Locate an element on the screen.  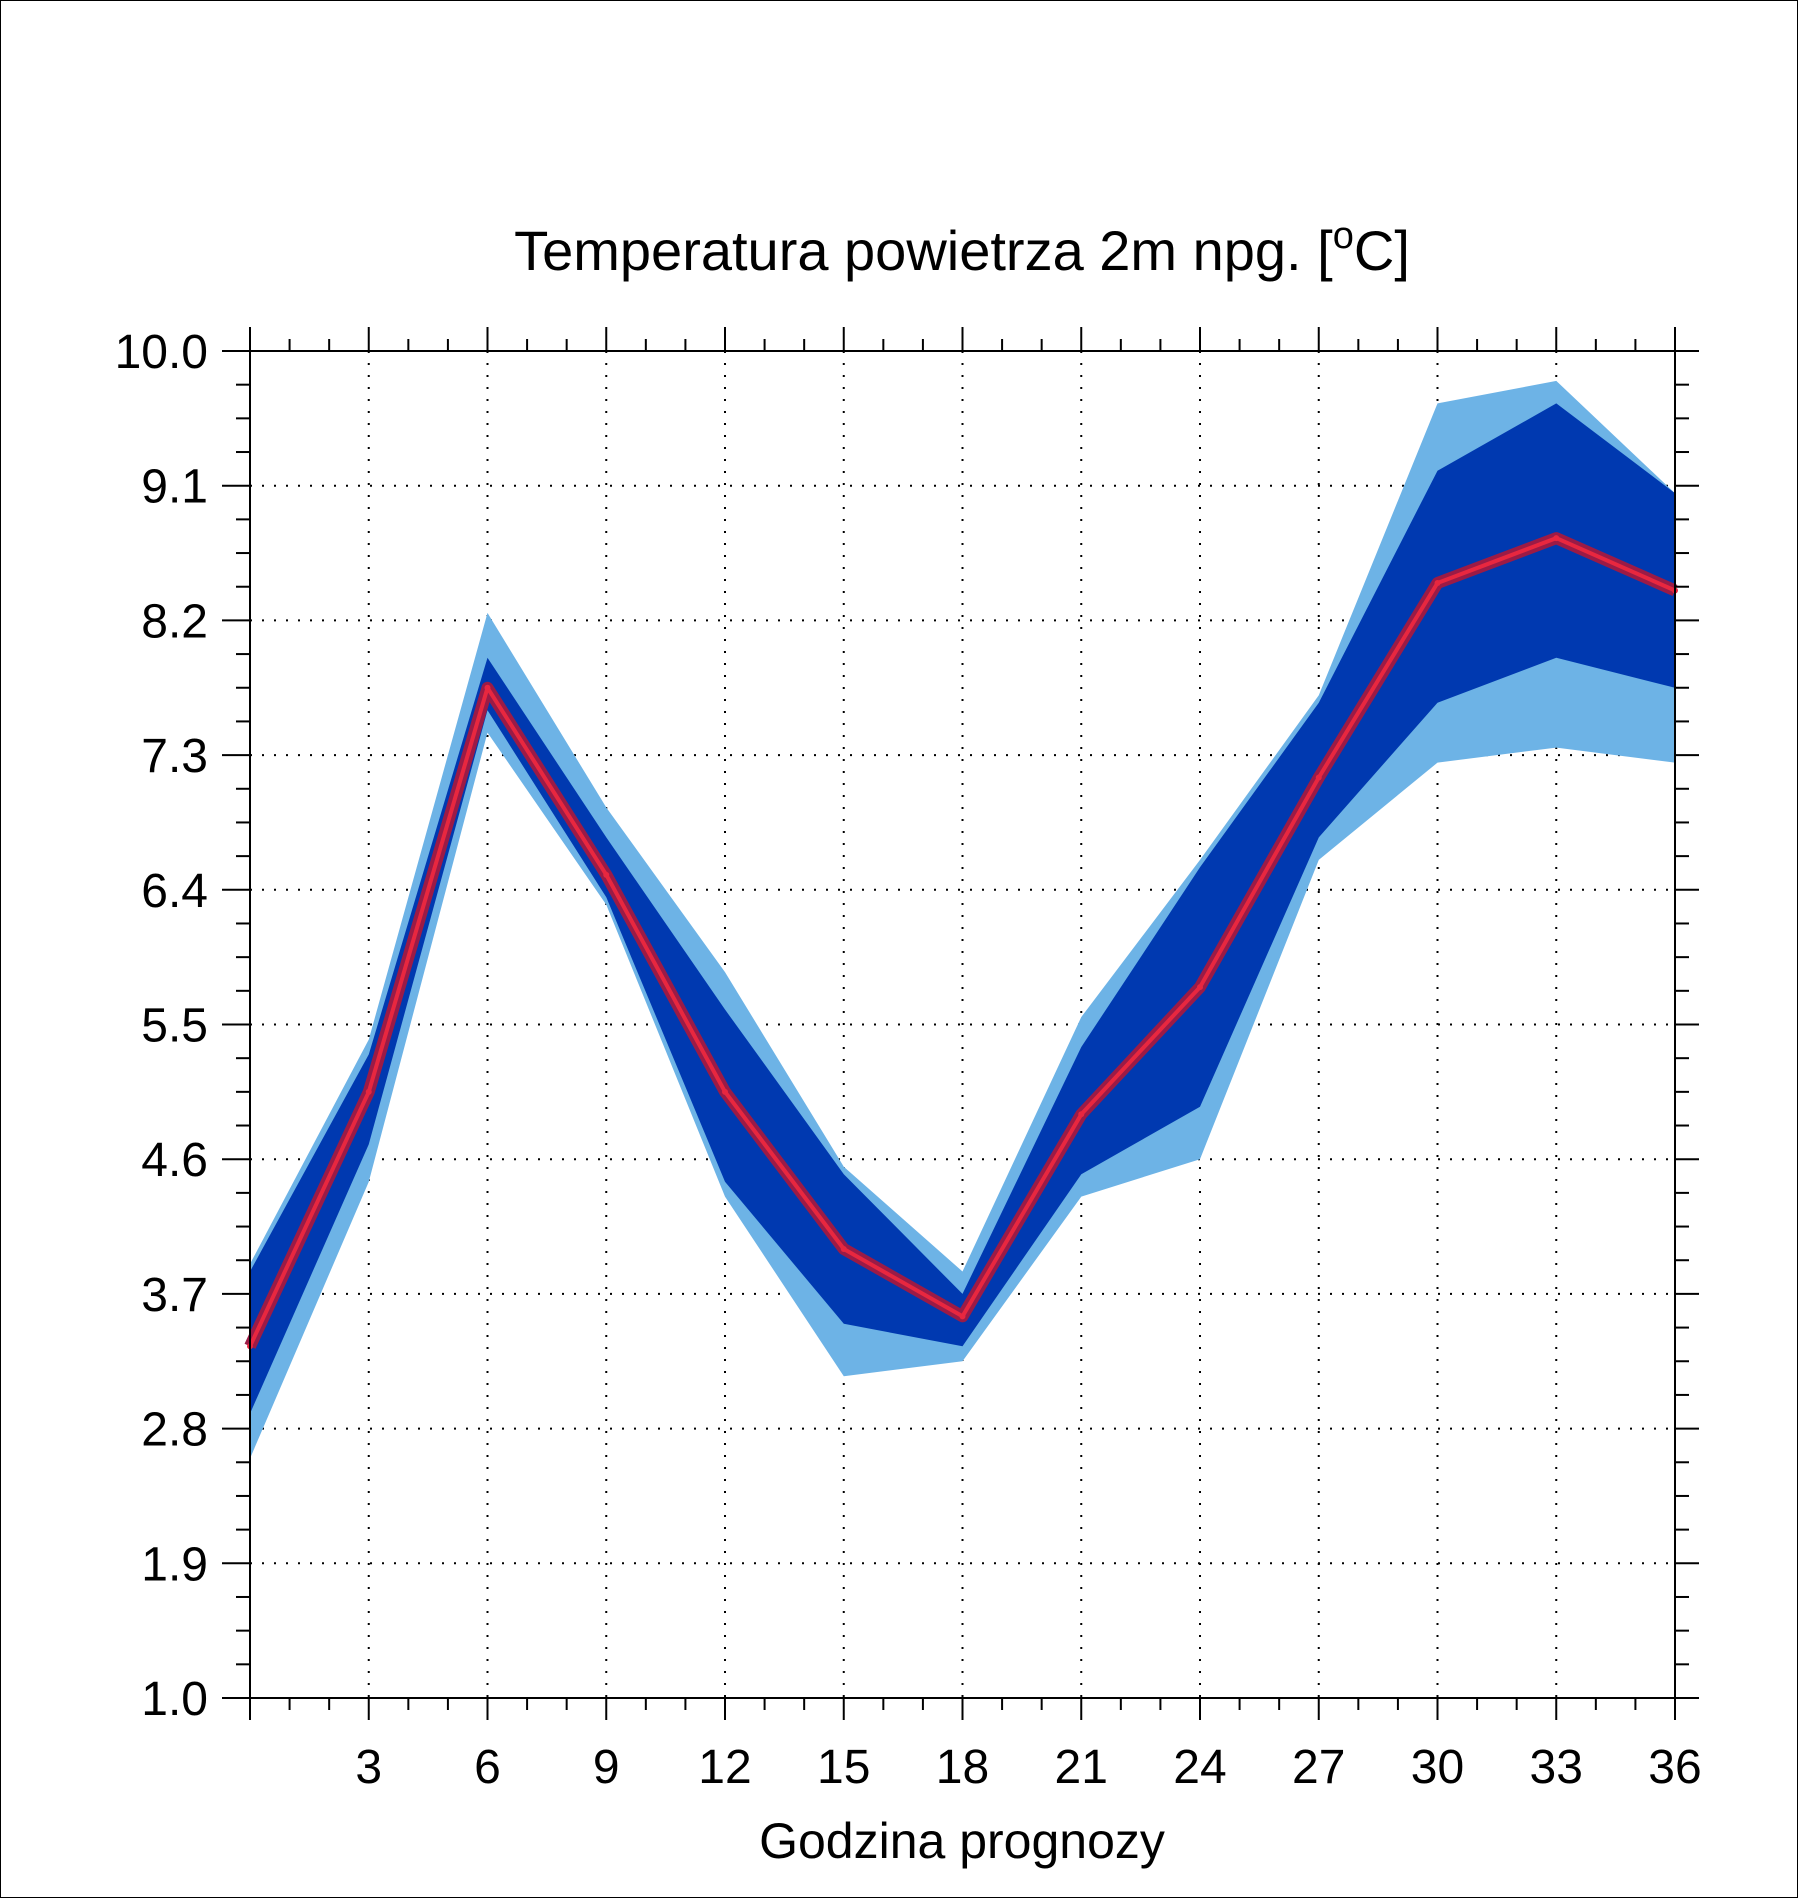
y-tick-label: 1.0 is located at coordinates (174, 1699).